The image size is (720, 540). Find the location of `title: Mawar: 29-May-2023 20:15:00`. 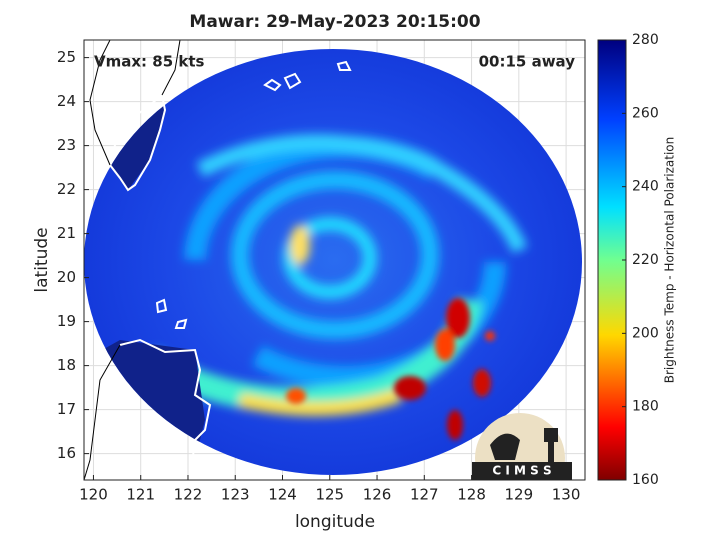

title: Mawar: 29-May-2023 20:15:00 is located at coordinates (334, 22).